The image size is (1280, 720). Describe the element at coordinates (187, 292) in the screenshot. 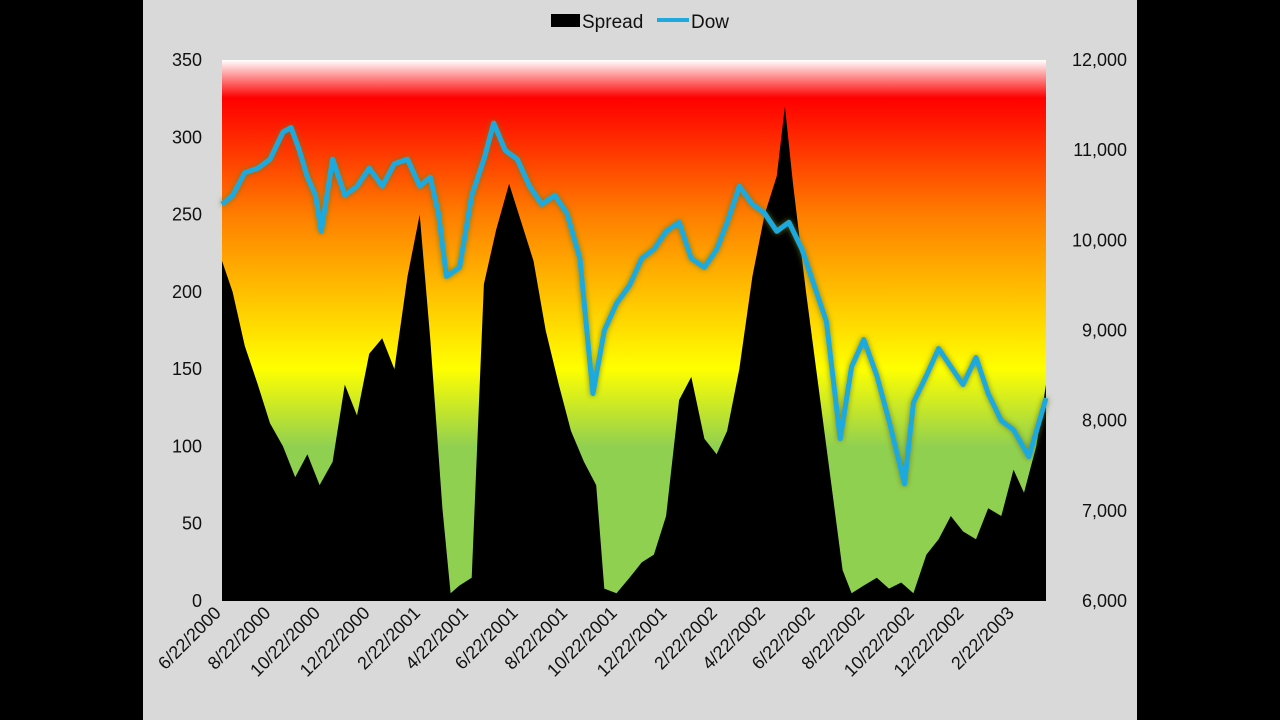

I see `y-left-tick-label: 200` at that location.